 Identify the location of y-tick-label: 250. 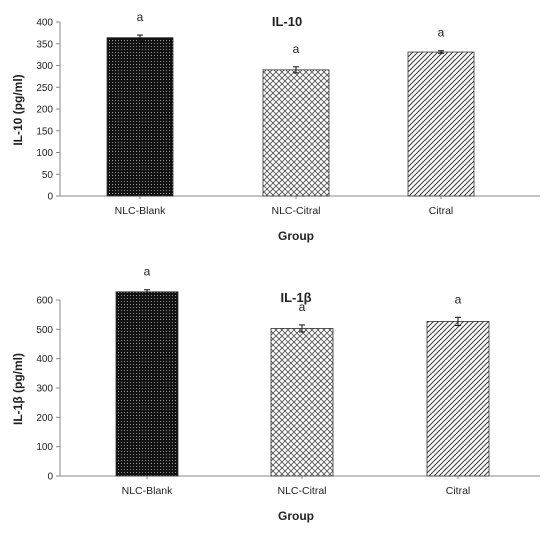
(44, 88).